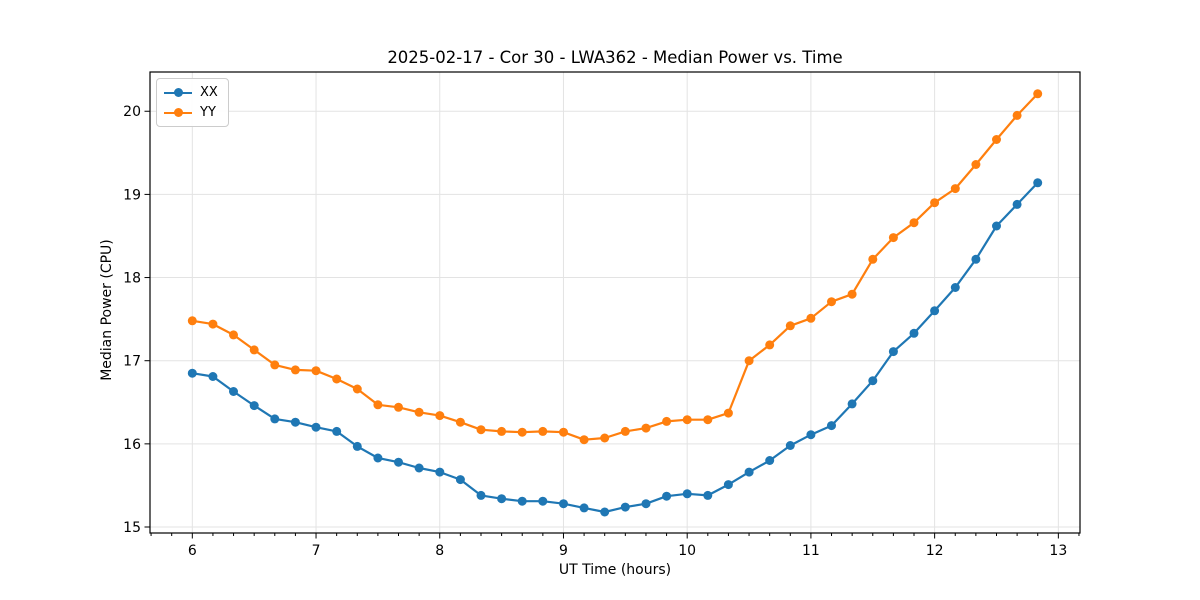 The width and height of the screenshot is (1200, 600). Describe the element at coordinates (132, 279) in the screenshot. I see `y-tick-label: 18` at that location.